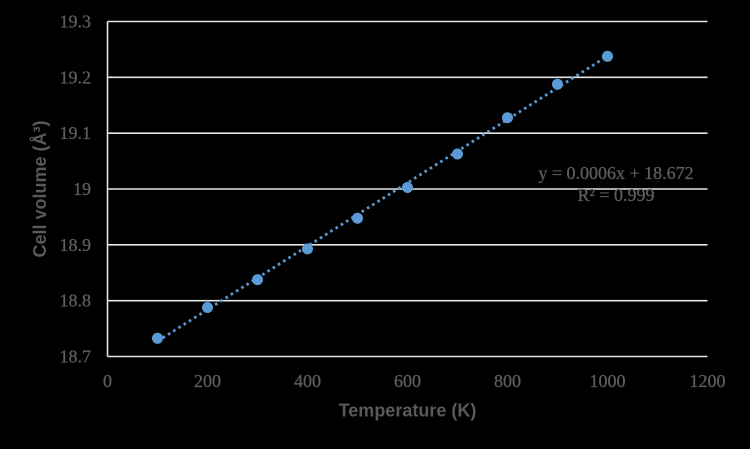 This screenshot has height=449, width=750. Describe the element at coordinates (615, 173) in the screenshot. I see `svg-text: y = 0.0006x + 18.672` at that location.